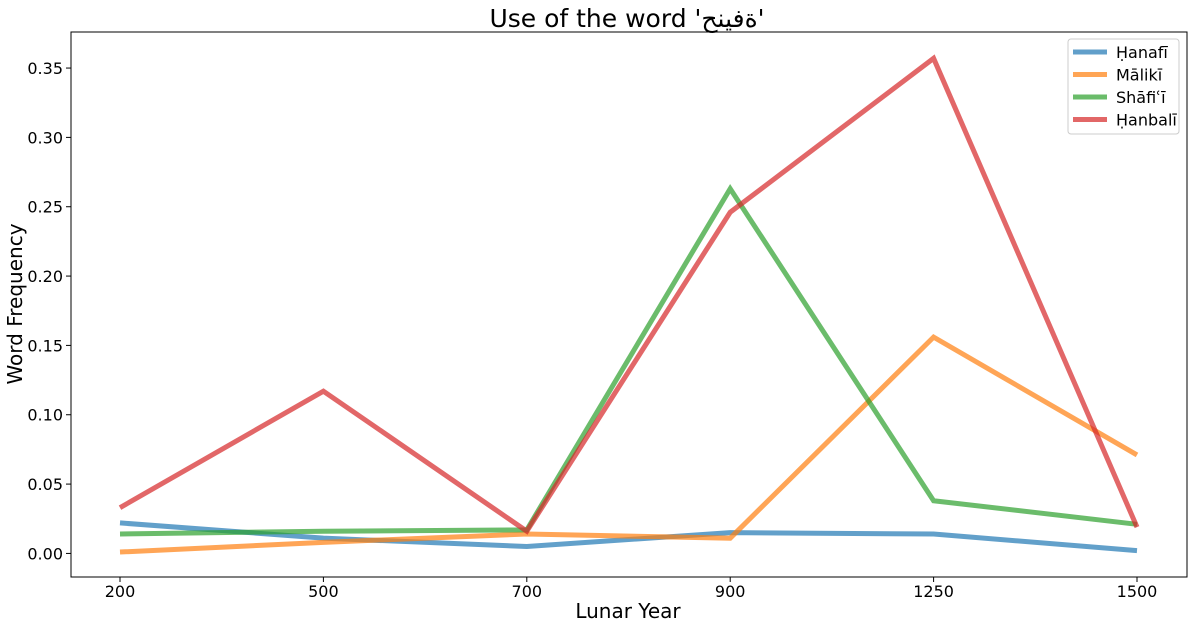 The width and height of the screenshot is (1197, 628). What do you see at coordinates (626, 19) in the screenshot?
I see `chart-title: Use of the word 'ةفينح'` at bounding box center [626, 19].